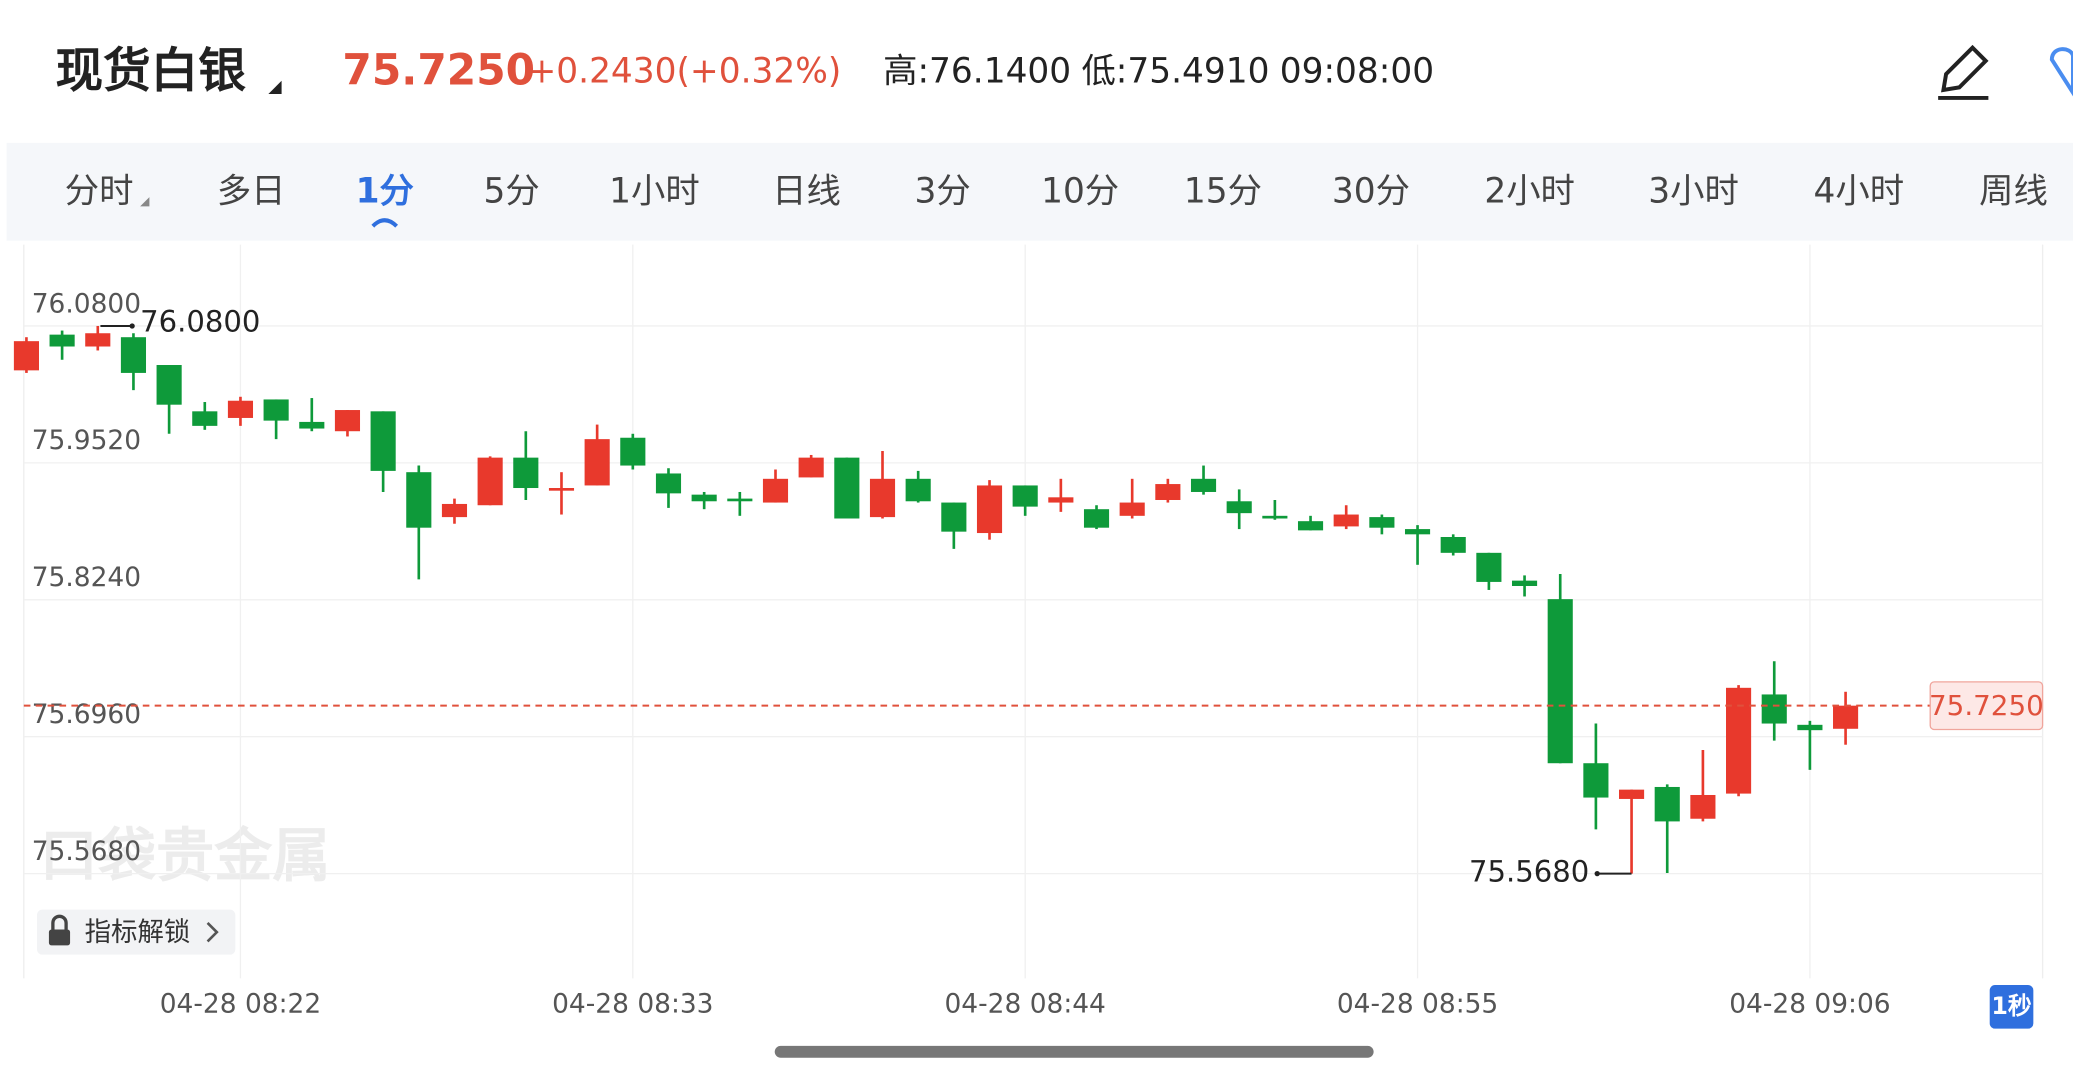  Describe the element at coordinates (1529, 872) in the screenshot. I see `min-marker-label: 75.5680` at that location.